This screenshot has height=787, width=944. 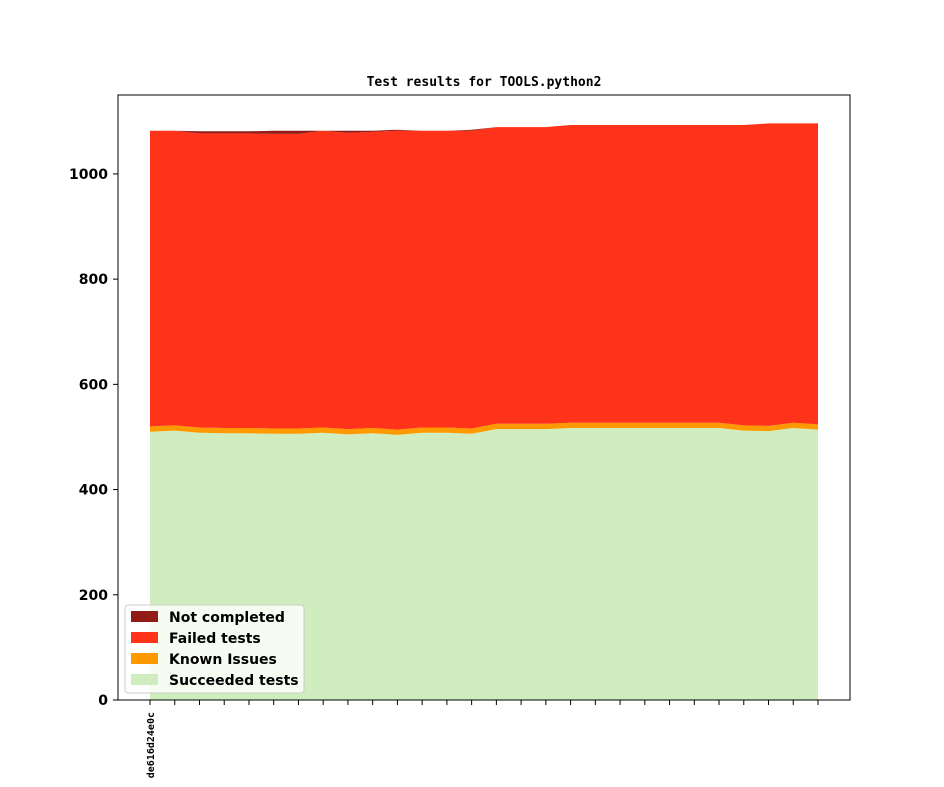 What do you see at coordinates (144, 616) in the screenshot?
I see `legend-swatch-not-completed` at bounding box center [144, 616].